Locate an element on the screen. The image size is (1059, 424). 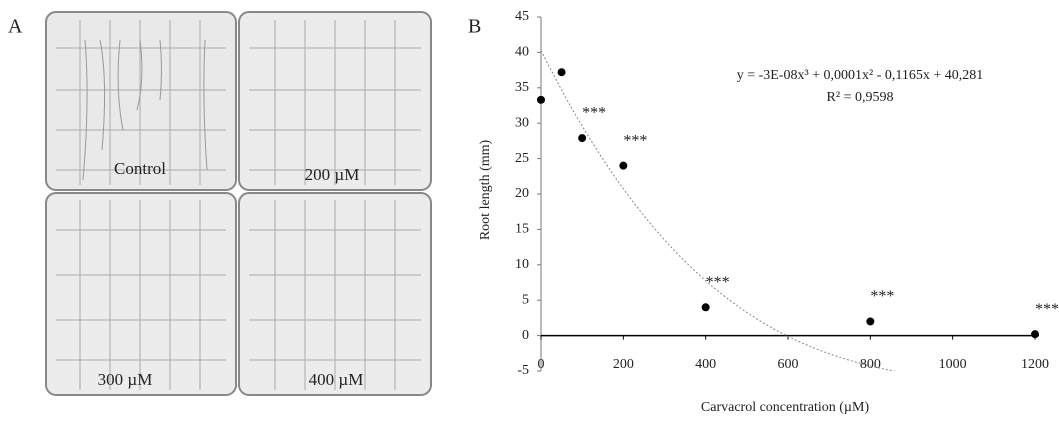
x-tick-label: 400 is located at coordinates (705, 364).